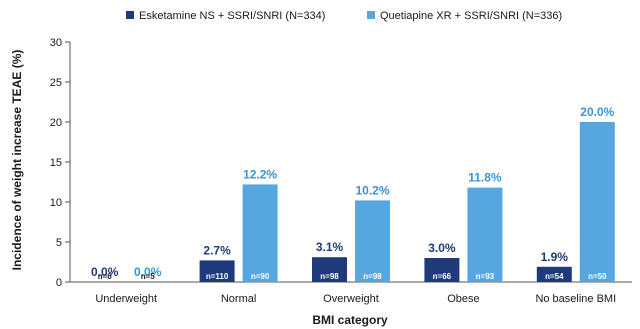 This screenshot has height=329, width=640. What do you see at coordinates (217, 250) in the screenshot?
I see `value-label-esketamine: 2.7%` at bounding box center [217, 250].